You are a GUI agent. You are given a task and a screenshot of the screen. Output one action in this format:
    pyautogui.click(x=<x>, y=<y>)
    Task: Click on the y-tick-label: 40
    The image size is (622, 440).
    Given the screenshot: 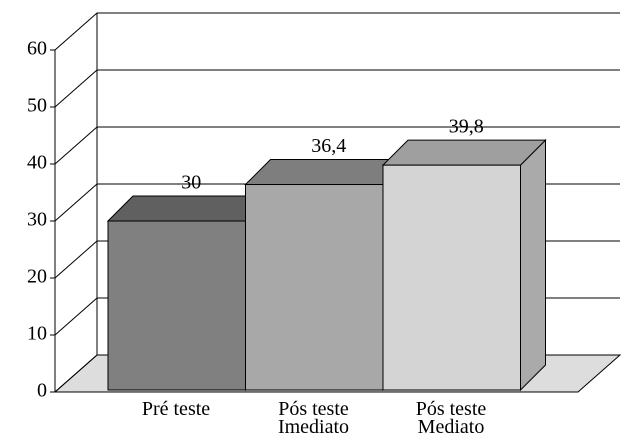 What is the action you would take?
    pyautogui.click(x=37, y=163)
    